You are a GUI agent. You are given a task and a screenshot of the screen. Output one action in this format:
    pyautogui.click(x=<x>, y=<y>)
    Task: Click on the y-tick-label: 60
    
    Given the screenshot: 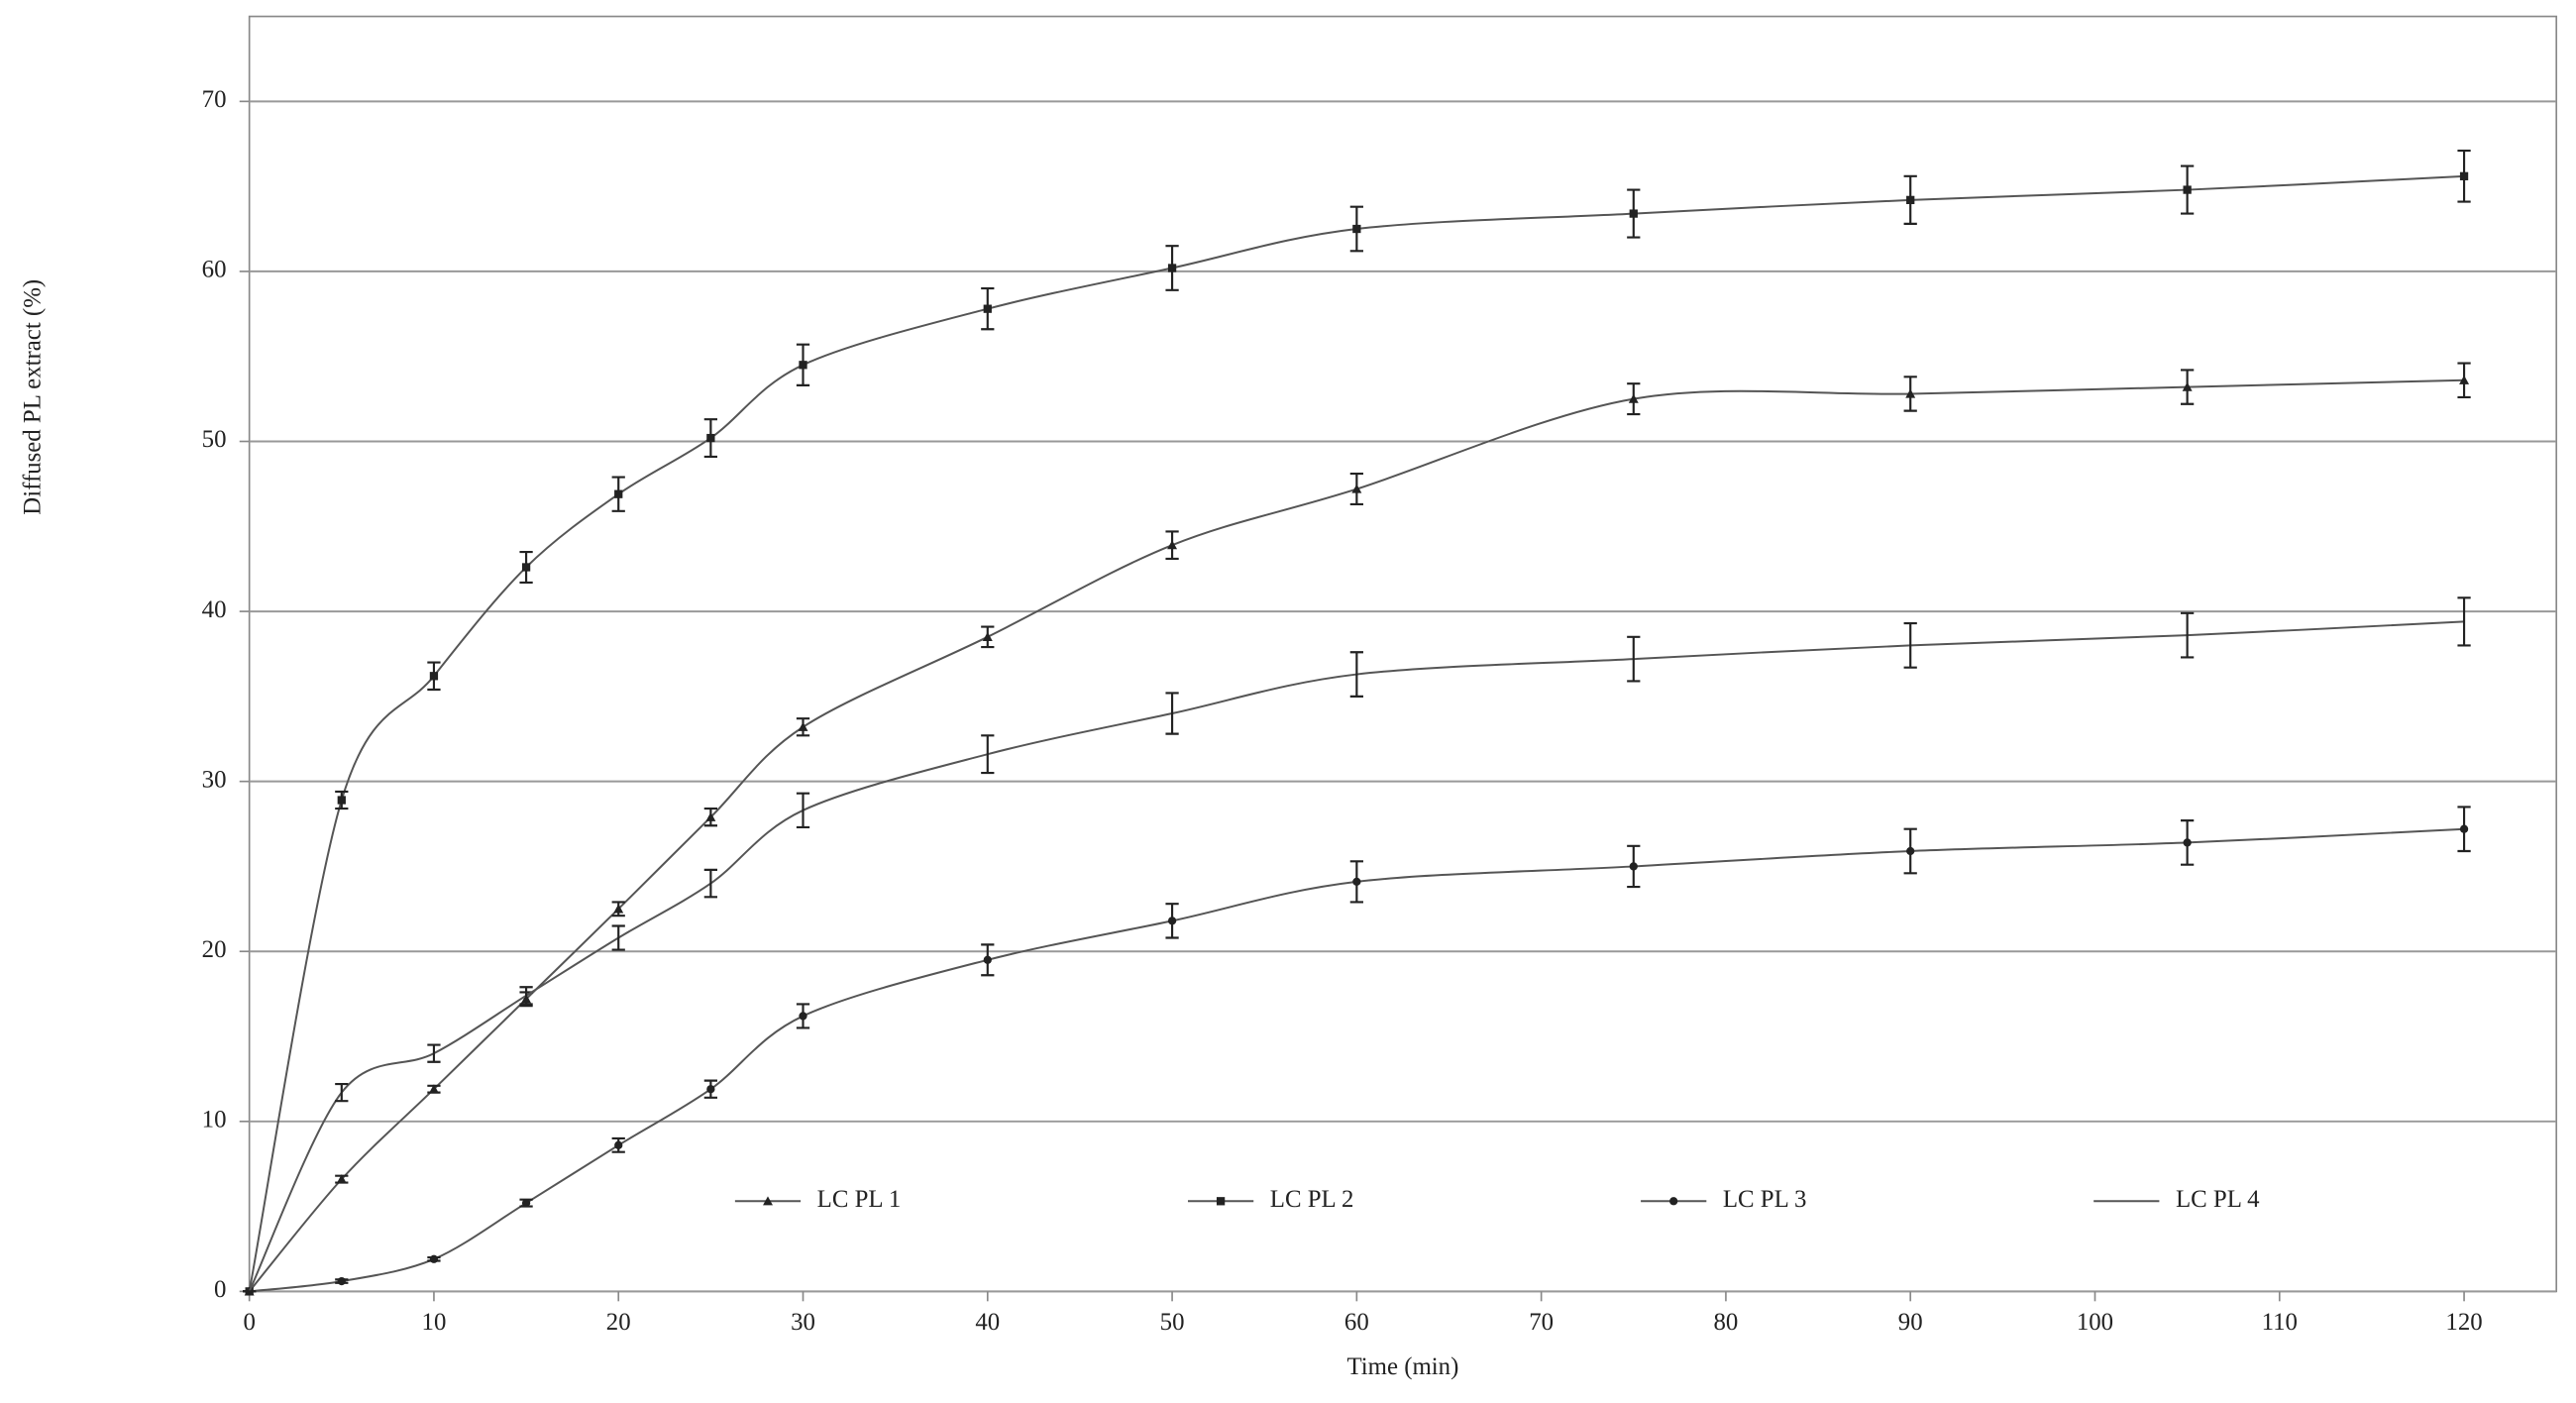 What is the action you would take?
    pyautogui.click(x=214, y=270)
    